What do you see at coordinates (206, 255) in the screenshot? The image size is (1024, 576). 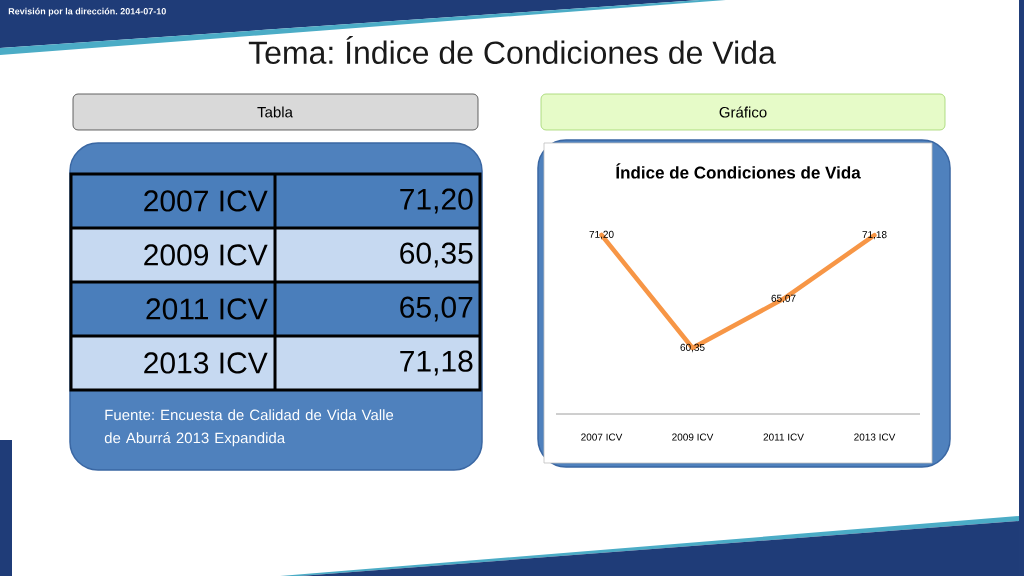 I see `category-label: 2009 ICV` at bounding box center [206, 255].